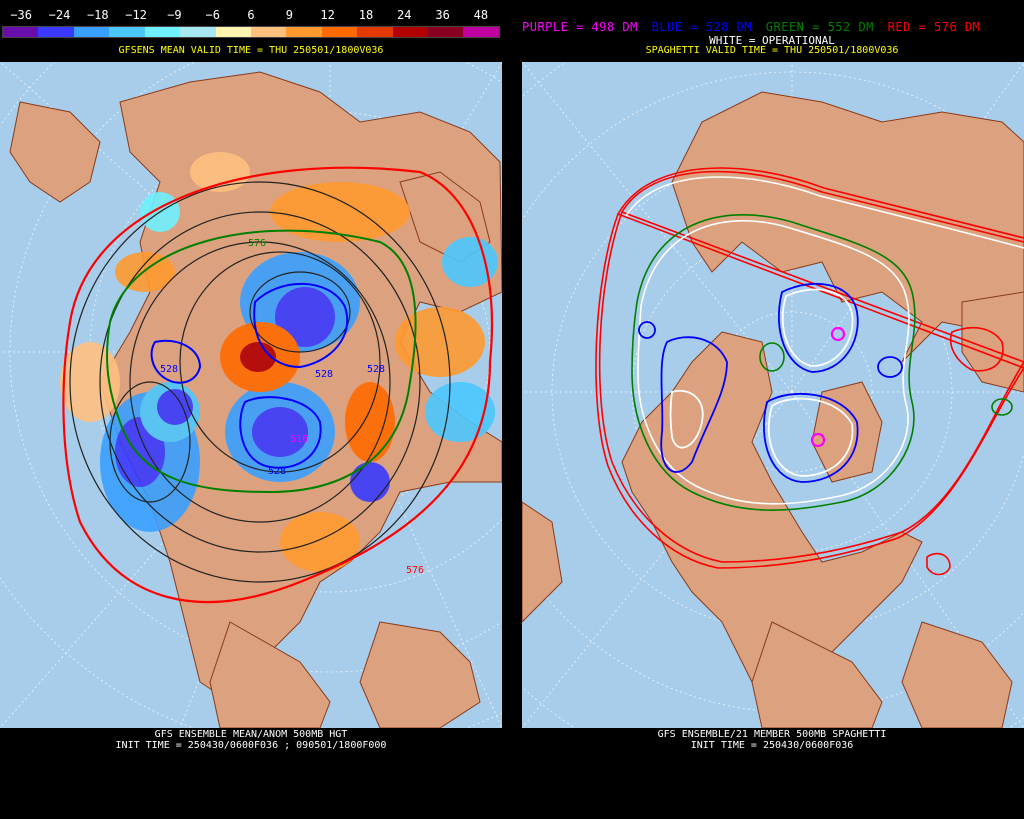 The height and width of the screenshot is (819, 1024). What do you see at coordinates (251, 734) in the screenshot?
I see `left-caption-line1: GFS ENSEMBLE MEAN/ANOM 500MB HGT` at bounding box center [251, 734].